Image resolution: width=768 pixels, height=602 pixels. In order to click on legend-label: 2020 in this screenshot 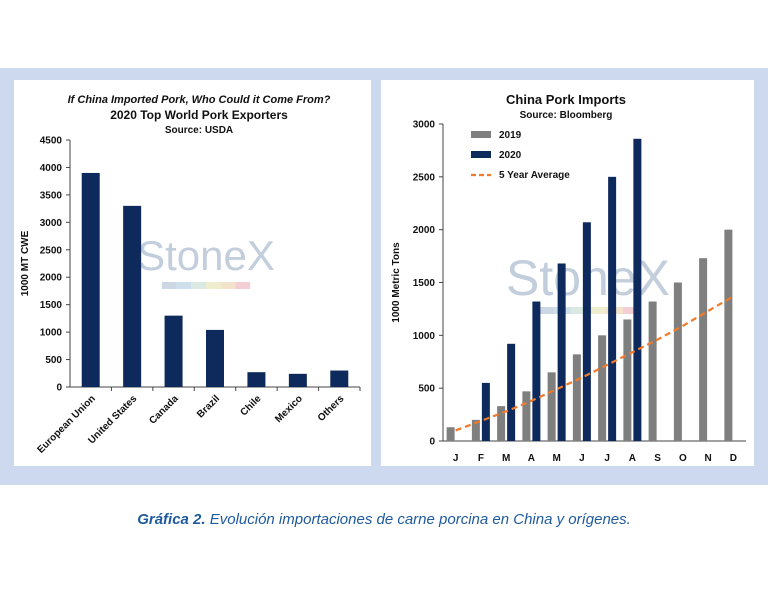, I will do `click(510, 155)`.